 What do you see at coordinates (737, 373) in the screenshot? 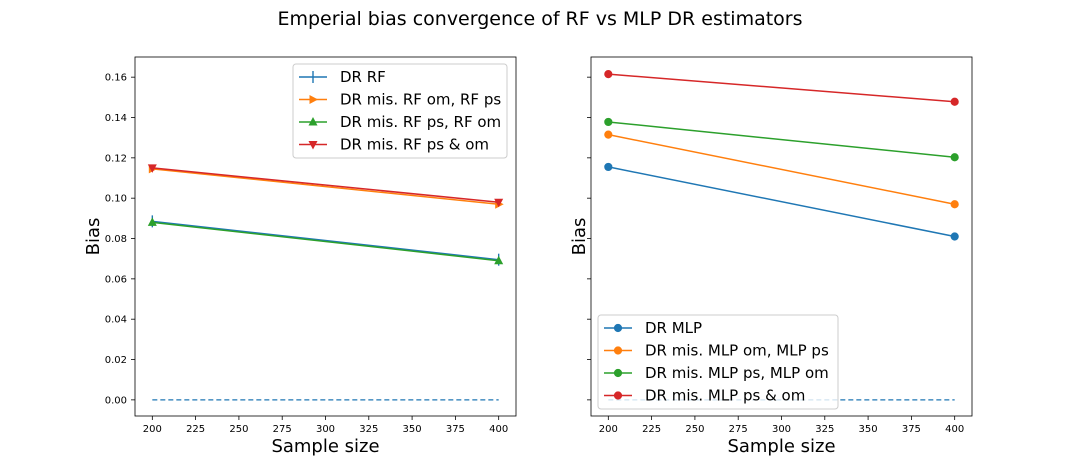
I see `legend-label: DR mis. MLP ps, MLP om` at bounding box center [737, 373].